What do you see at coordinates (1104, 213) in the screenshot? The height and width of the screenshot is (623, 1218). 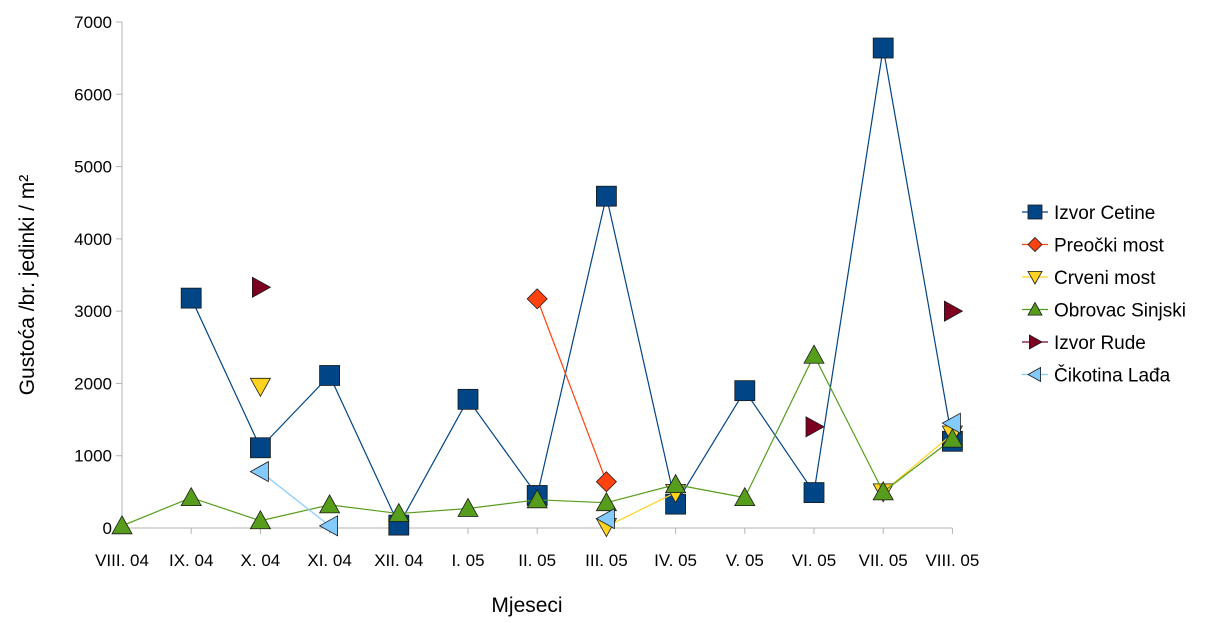 I see `legend-label: Izvor Cetine` at bounding box center [1104, 213].